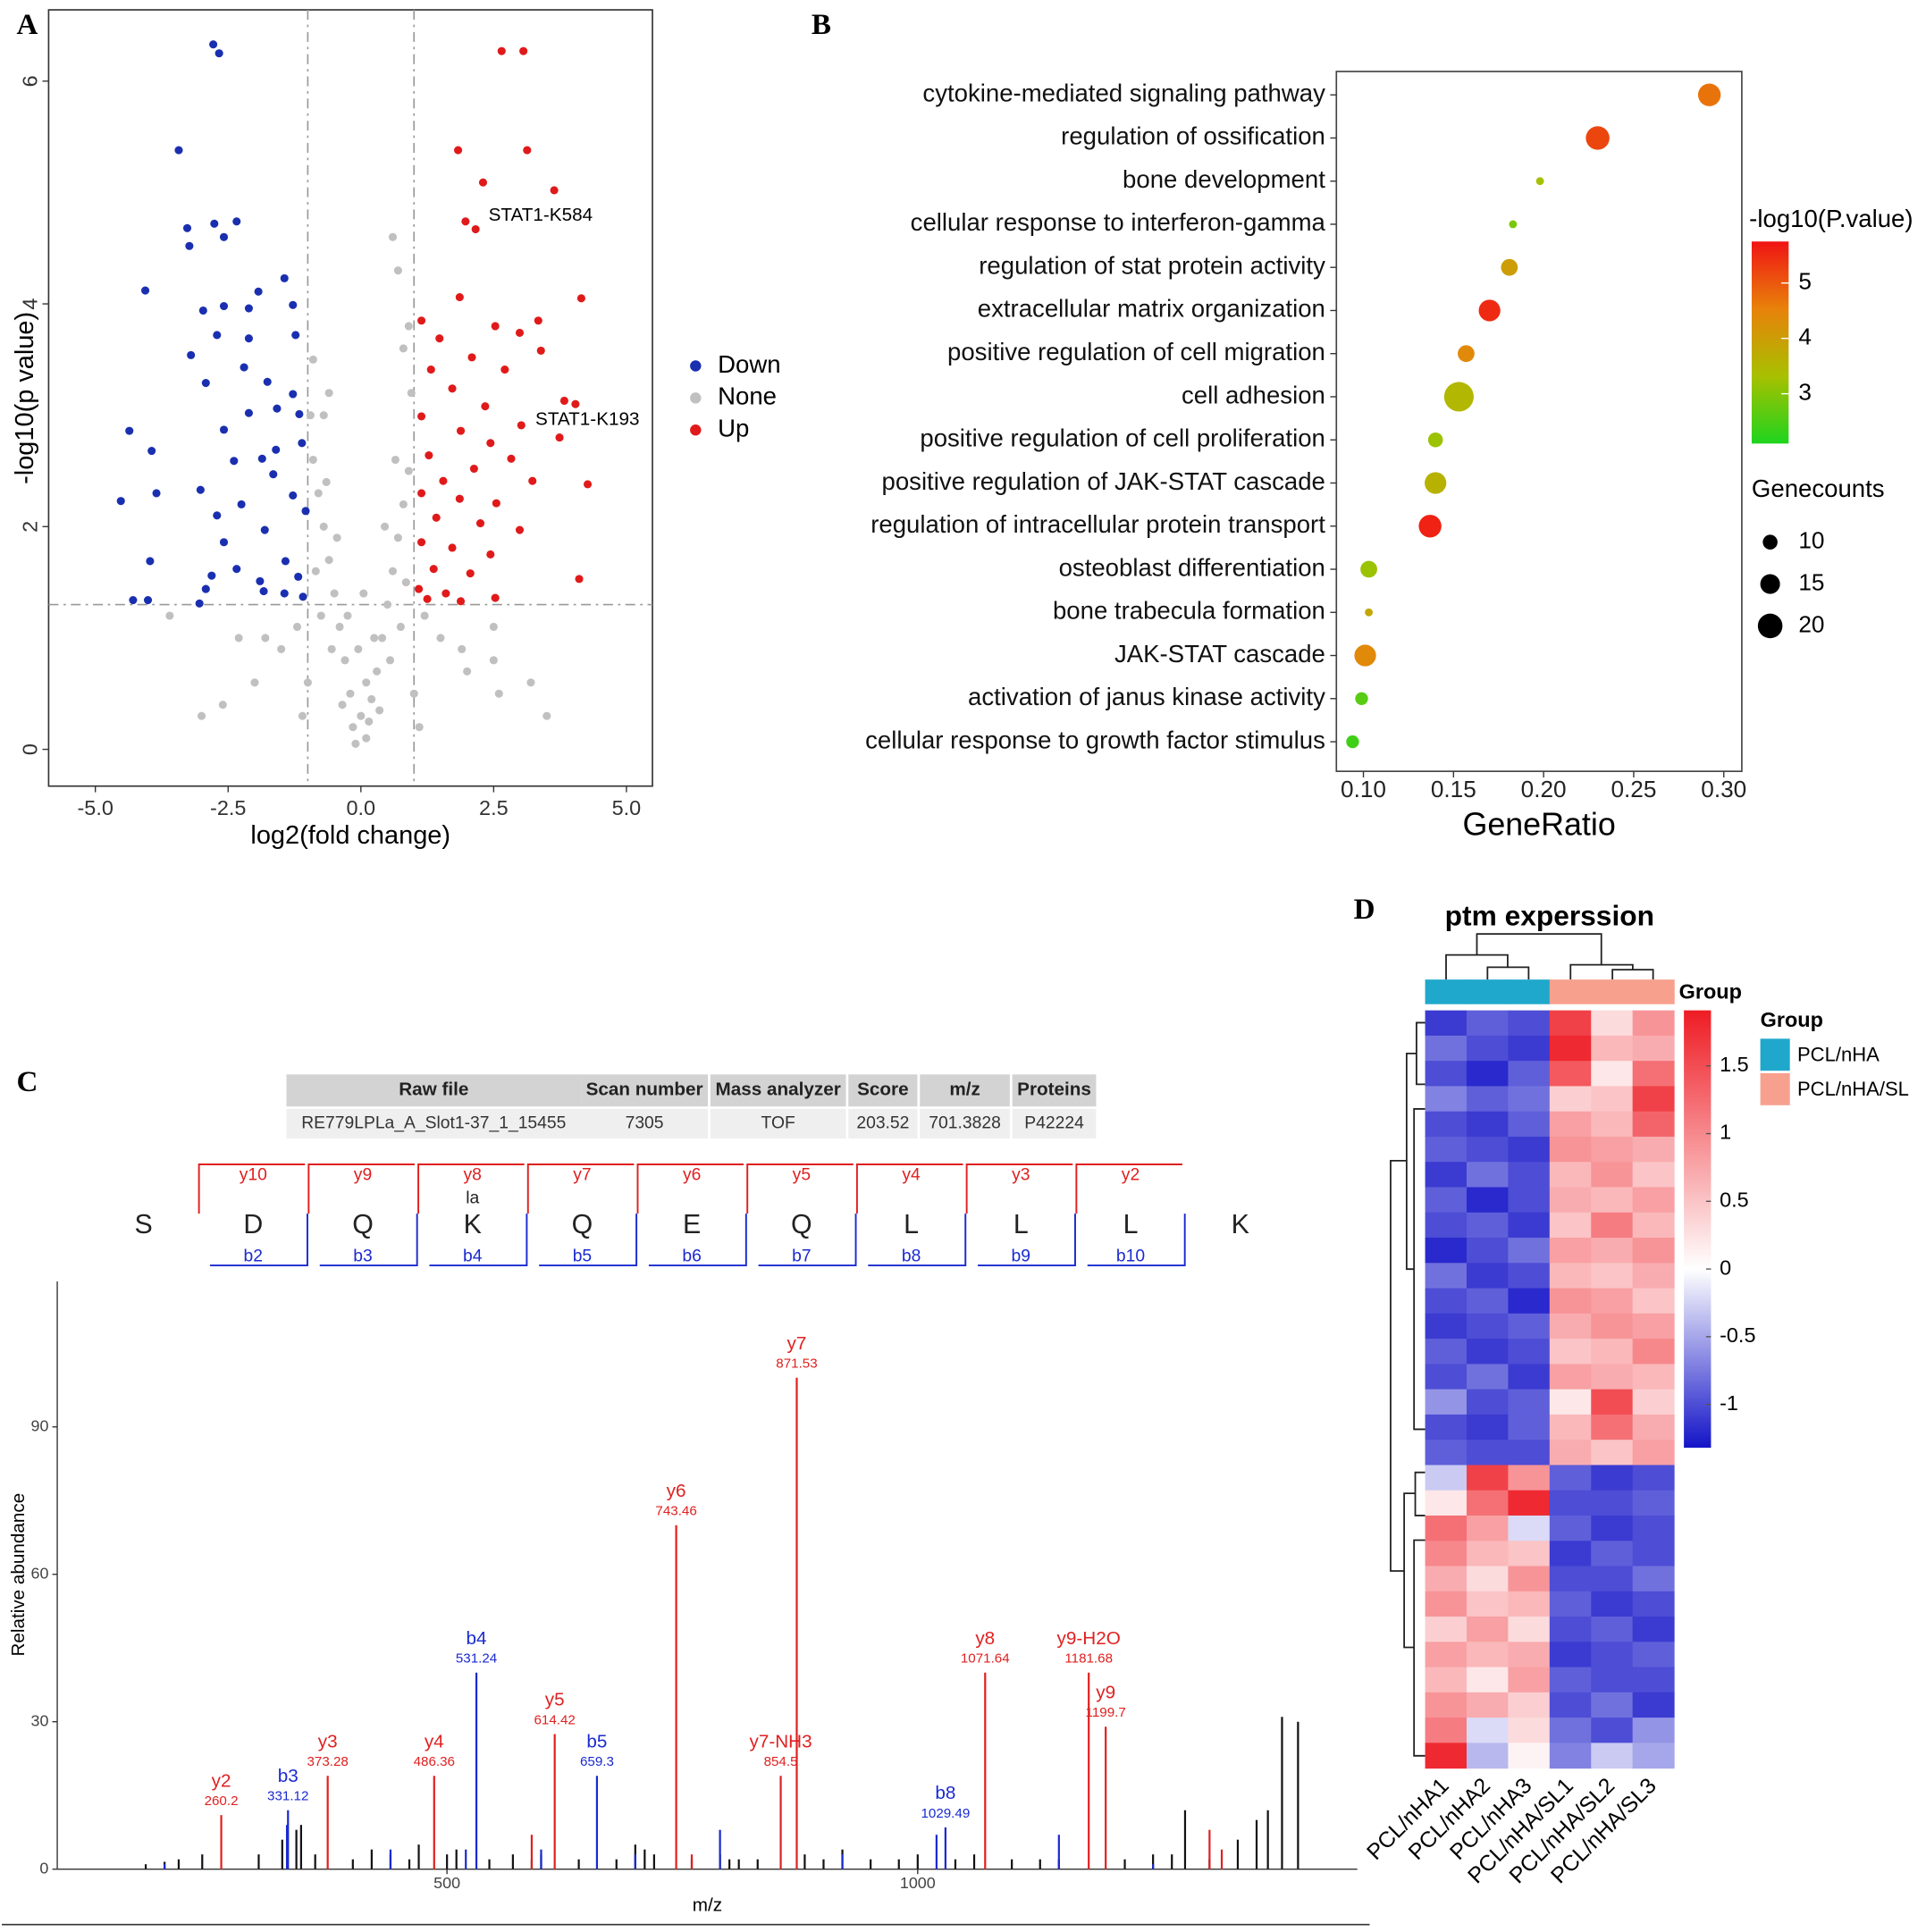 This screenshot has width=1926, height=1932. Describe the element at coordinates (912, 1174) in the screenshot. I see `y-ion-label: y4` at that location.